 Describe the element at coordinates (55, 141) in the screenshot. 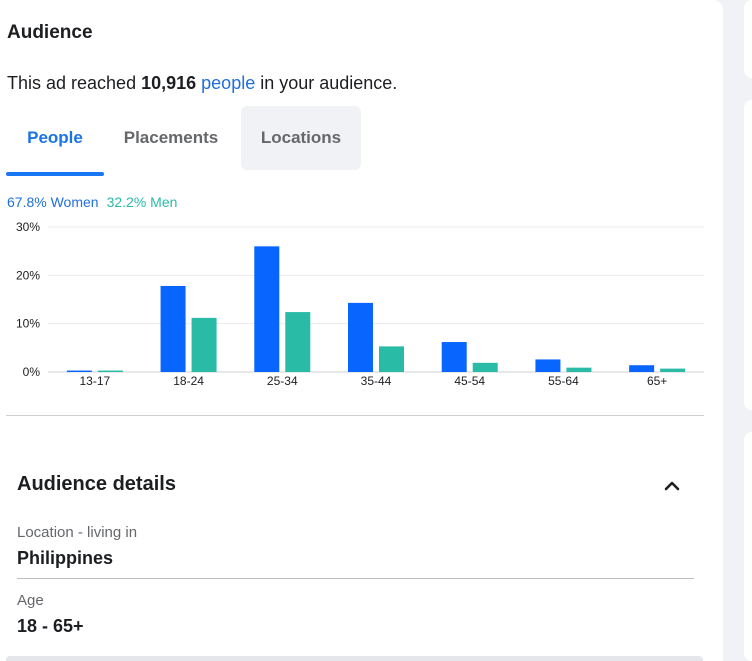

I see `tab-people: People` at that location.